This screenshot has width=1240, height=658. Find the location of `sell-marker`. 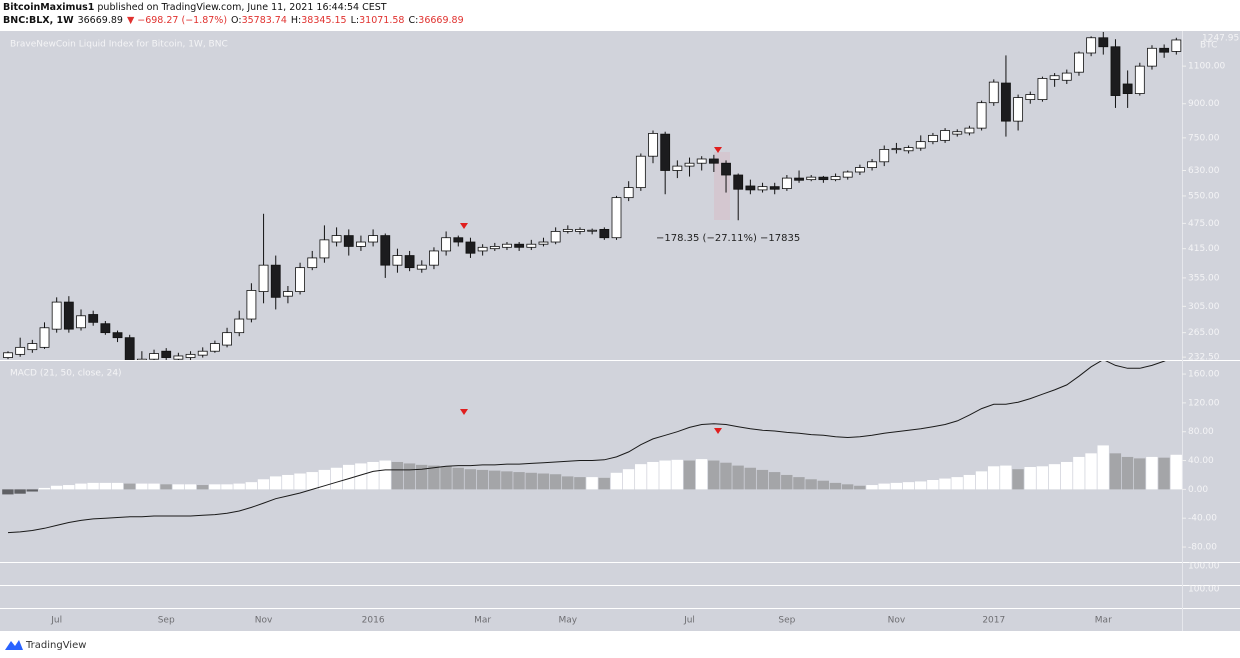

sell-marker is located at coordinates (718, 431).